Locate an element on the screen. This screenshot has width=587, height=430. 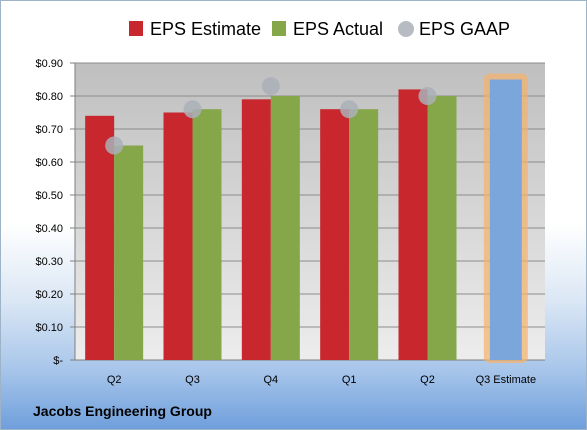
legend-label: EPS Actual is located at coordinates (338, 29).